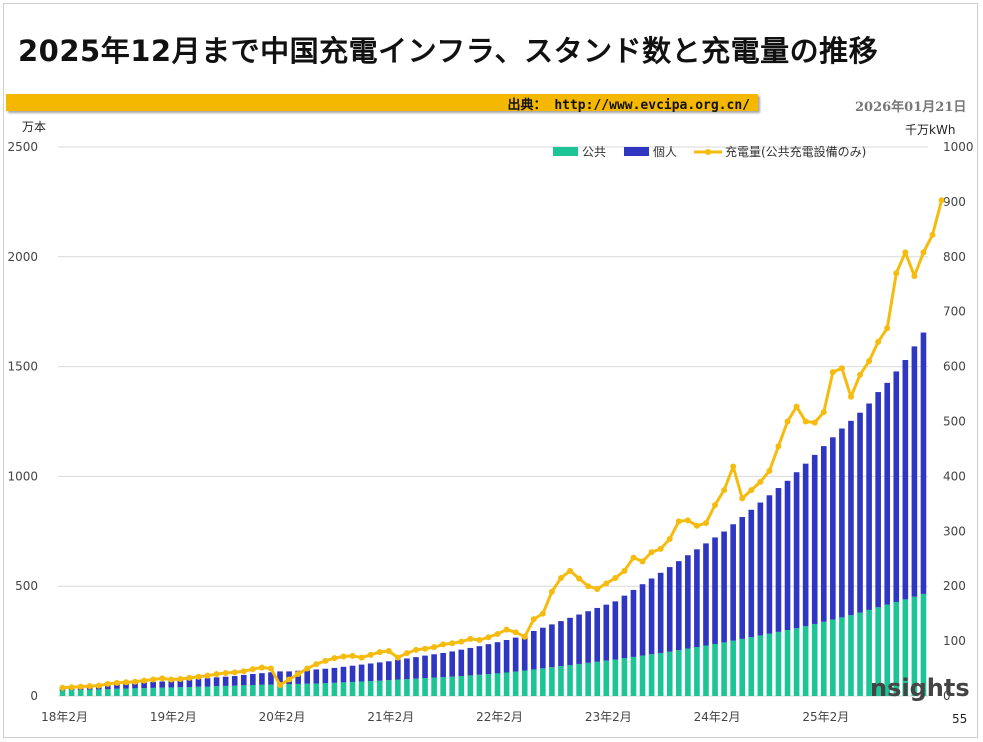 This screenshot has height=742, width=983. I want to click on legend-swatch-point, so click(708, 152).